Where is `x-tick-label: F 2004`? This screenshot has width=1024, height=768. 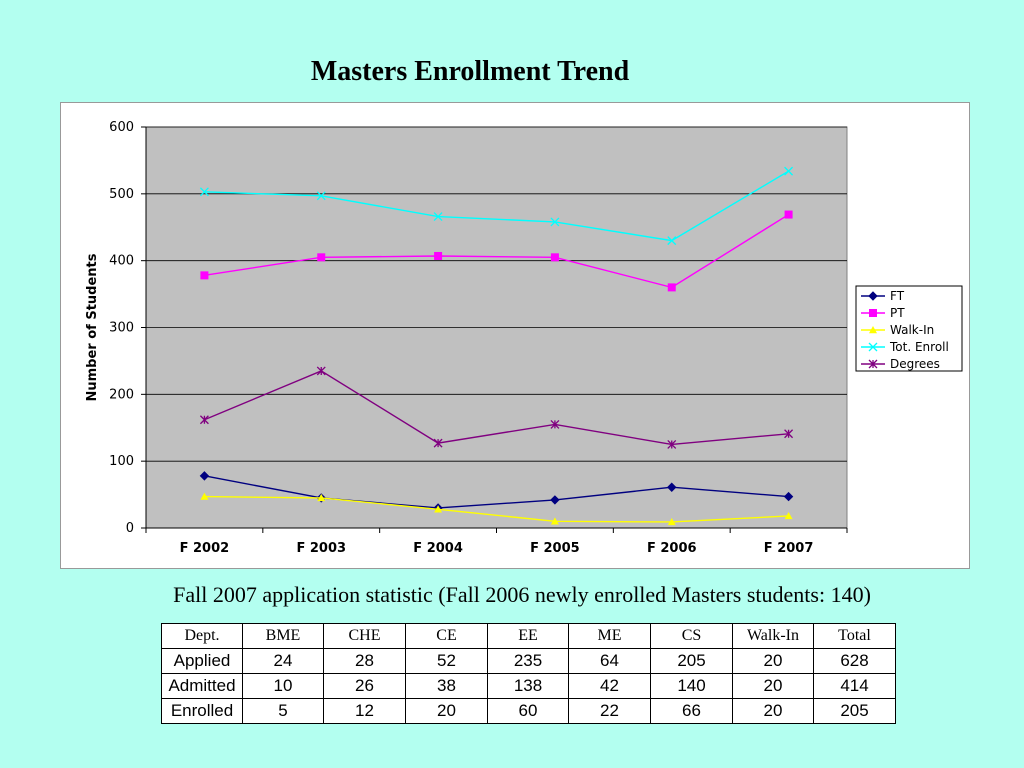 x-tick-label: F 2004 is located at coordinates (438, 548).